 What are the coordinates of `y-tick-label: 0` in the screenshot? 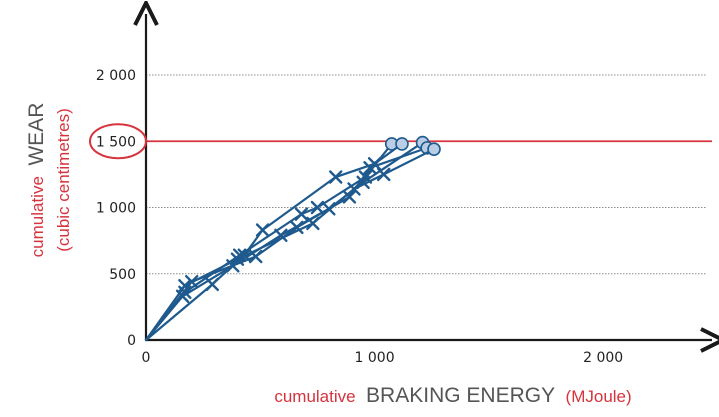 It's located at (131, 341).